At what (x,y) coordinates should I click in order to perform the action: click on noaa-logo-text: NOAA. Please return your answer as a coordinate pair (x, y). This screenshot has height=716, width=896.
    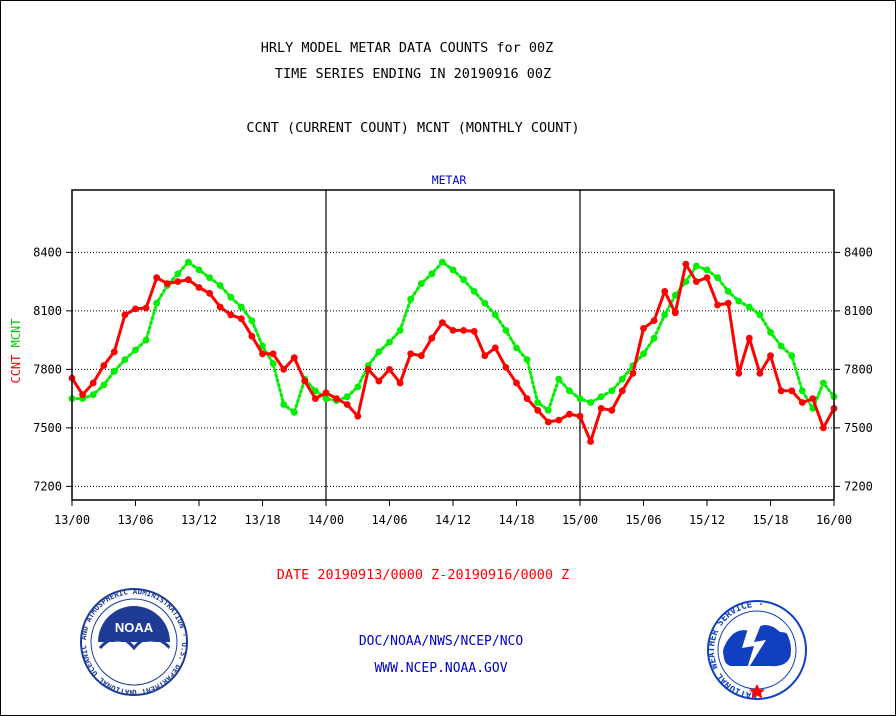
    Looking at the image, I should click on (134, 627).